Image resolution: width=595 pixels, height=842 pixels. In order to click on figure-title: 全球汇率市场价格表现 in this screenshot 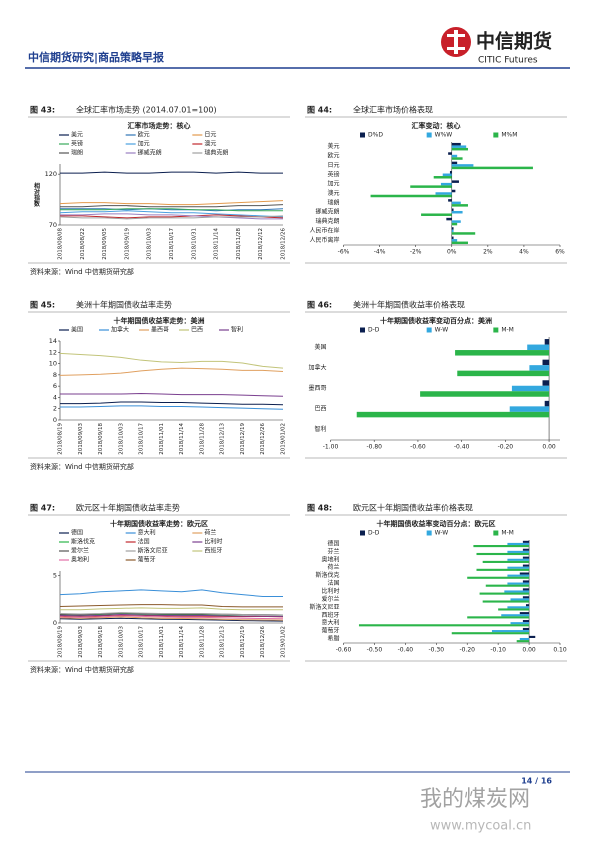, I will do `click(393, 110)`.